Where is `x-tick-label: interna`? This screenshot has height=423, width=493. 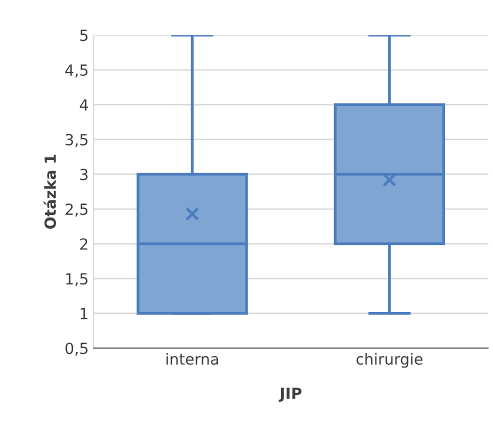 x-tick-label: interna is located at coordinates (192, 358).